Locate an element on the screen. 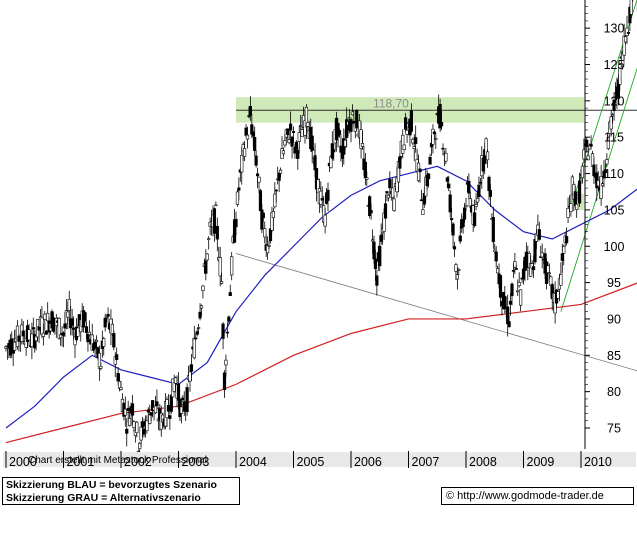  price-tick-115: 115 is located at coordinates (614, 138).